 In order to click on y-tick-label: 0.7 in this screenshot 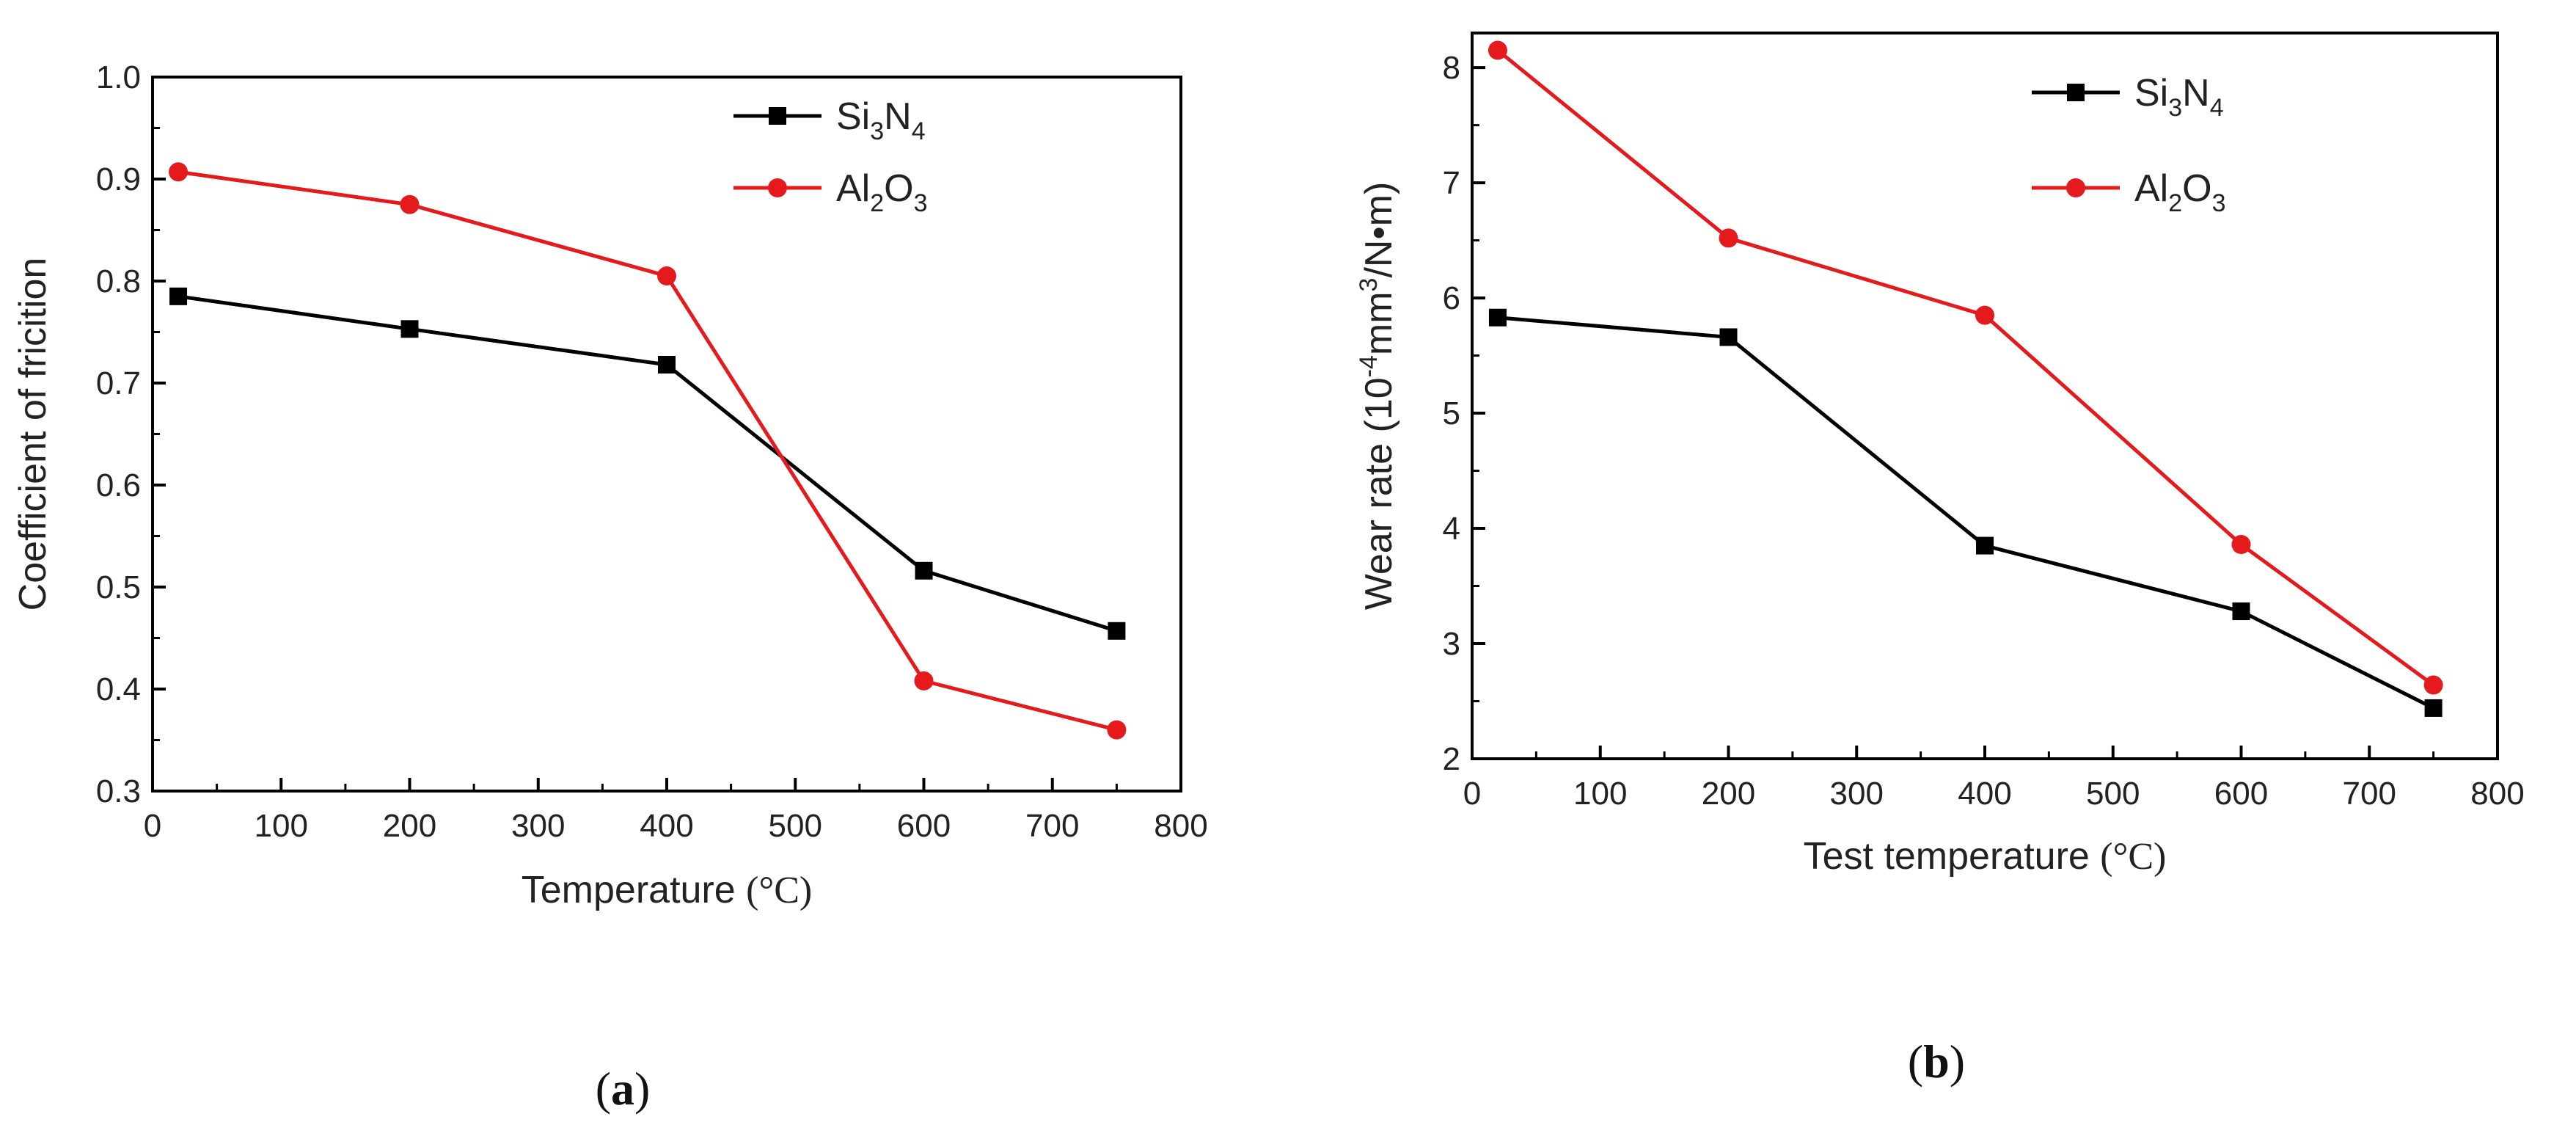, I will do `click(118, 383)`.